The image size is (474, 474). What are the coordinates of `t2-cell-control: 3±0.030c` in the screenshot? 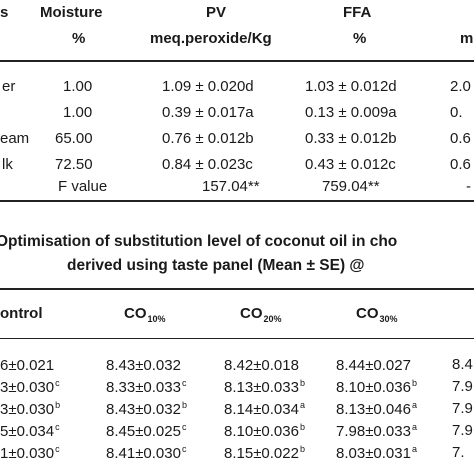 It's located at (30, 387).